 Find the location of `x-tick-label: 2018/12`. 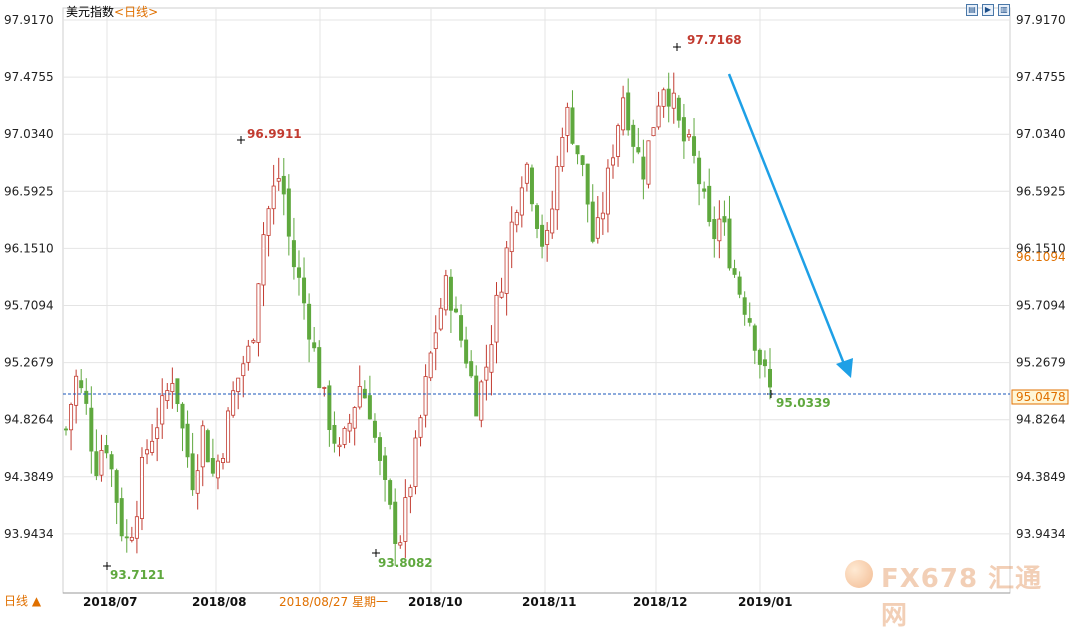

x-tick-label: 2018/12 is located at coordinates (660, 602).